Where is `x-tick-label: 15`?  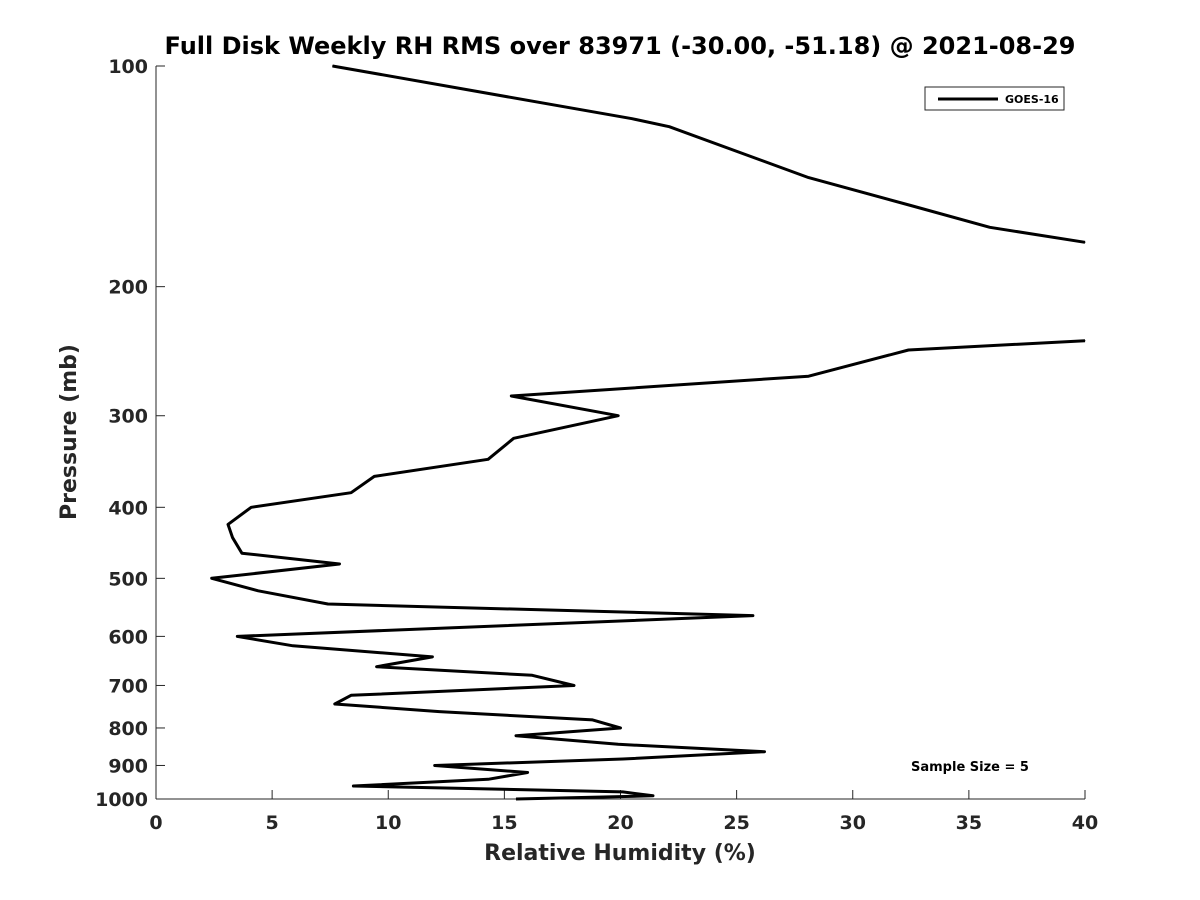 x-tick-label: 15 is located at coordinates (504, 823).